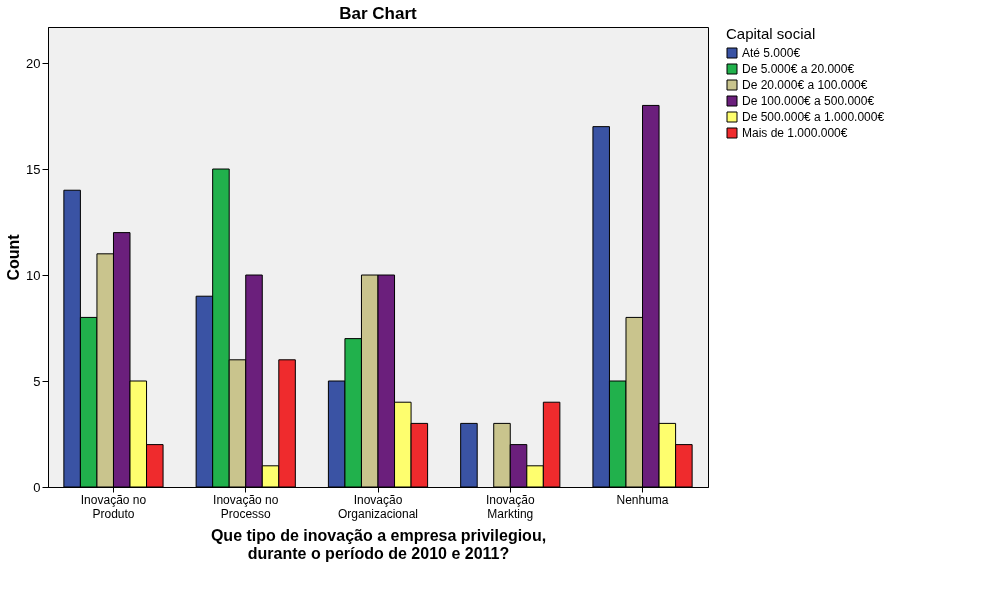 This screenshot has width=1005, height=597. I want to click on y-tick-label: 20, so click(33, 63).